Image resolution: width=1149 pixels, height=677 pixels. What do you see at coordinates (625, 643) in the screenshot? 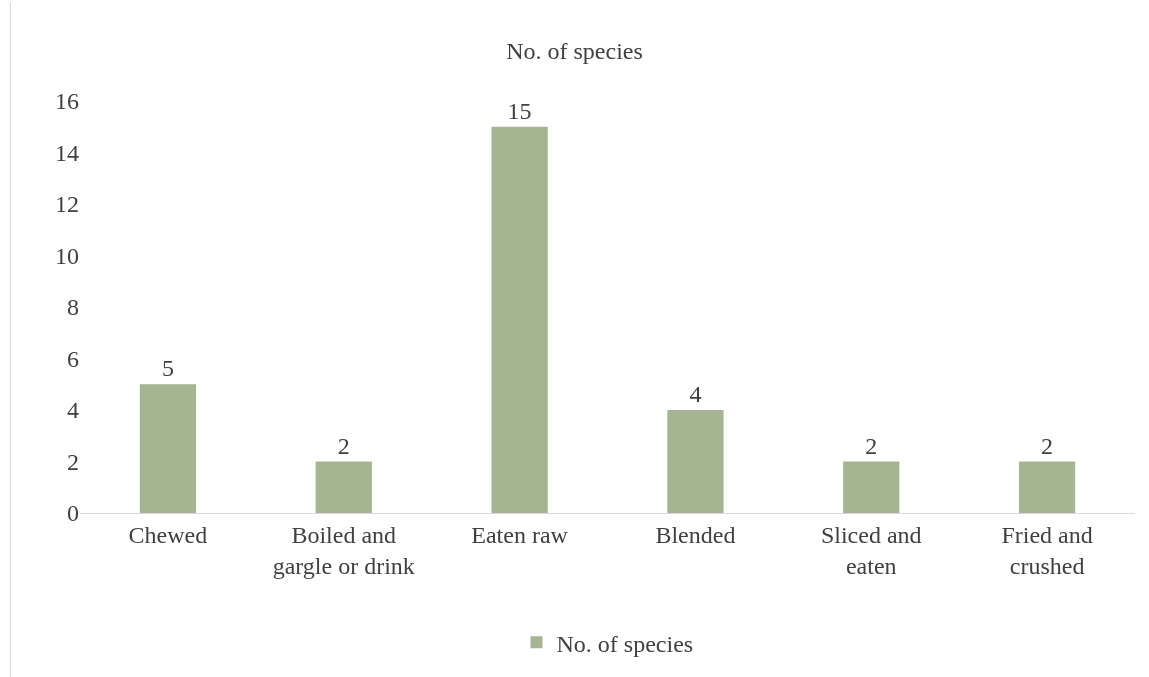
I see `legend-label: No. of species` at bounding box center [625, 643].